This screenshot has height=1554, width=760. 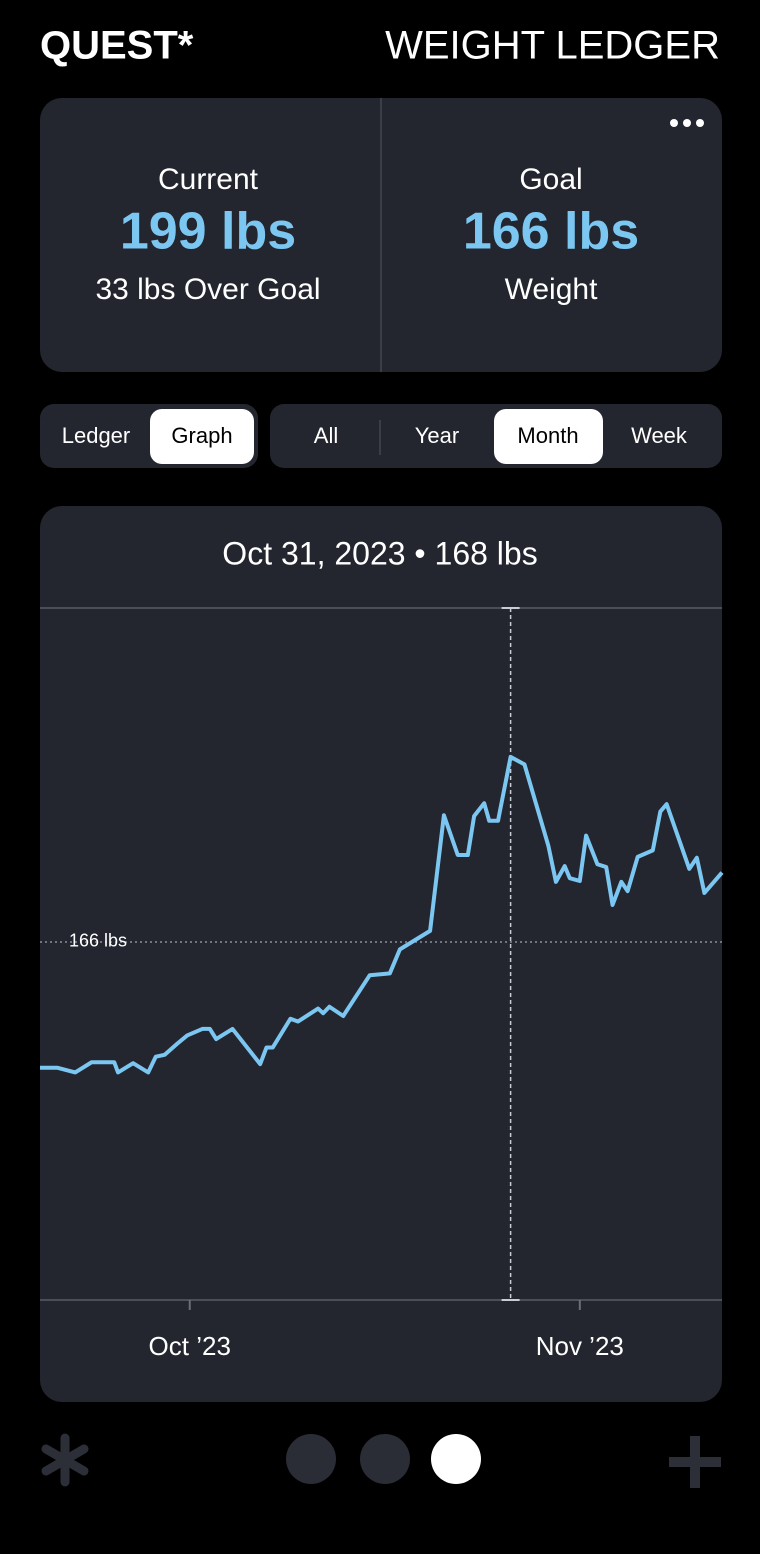 I want to click on goal-note: Weight, so click(x=551, y=289).